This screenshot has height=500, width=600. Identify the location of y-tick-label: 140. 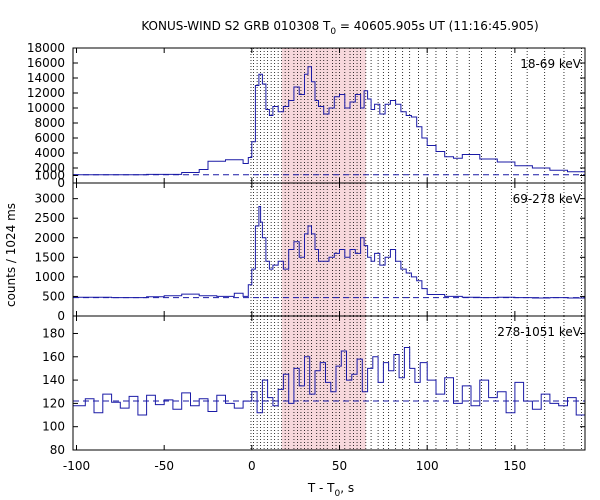
(53, 380).